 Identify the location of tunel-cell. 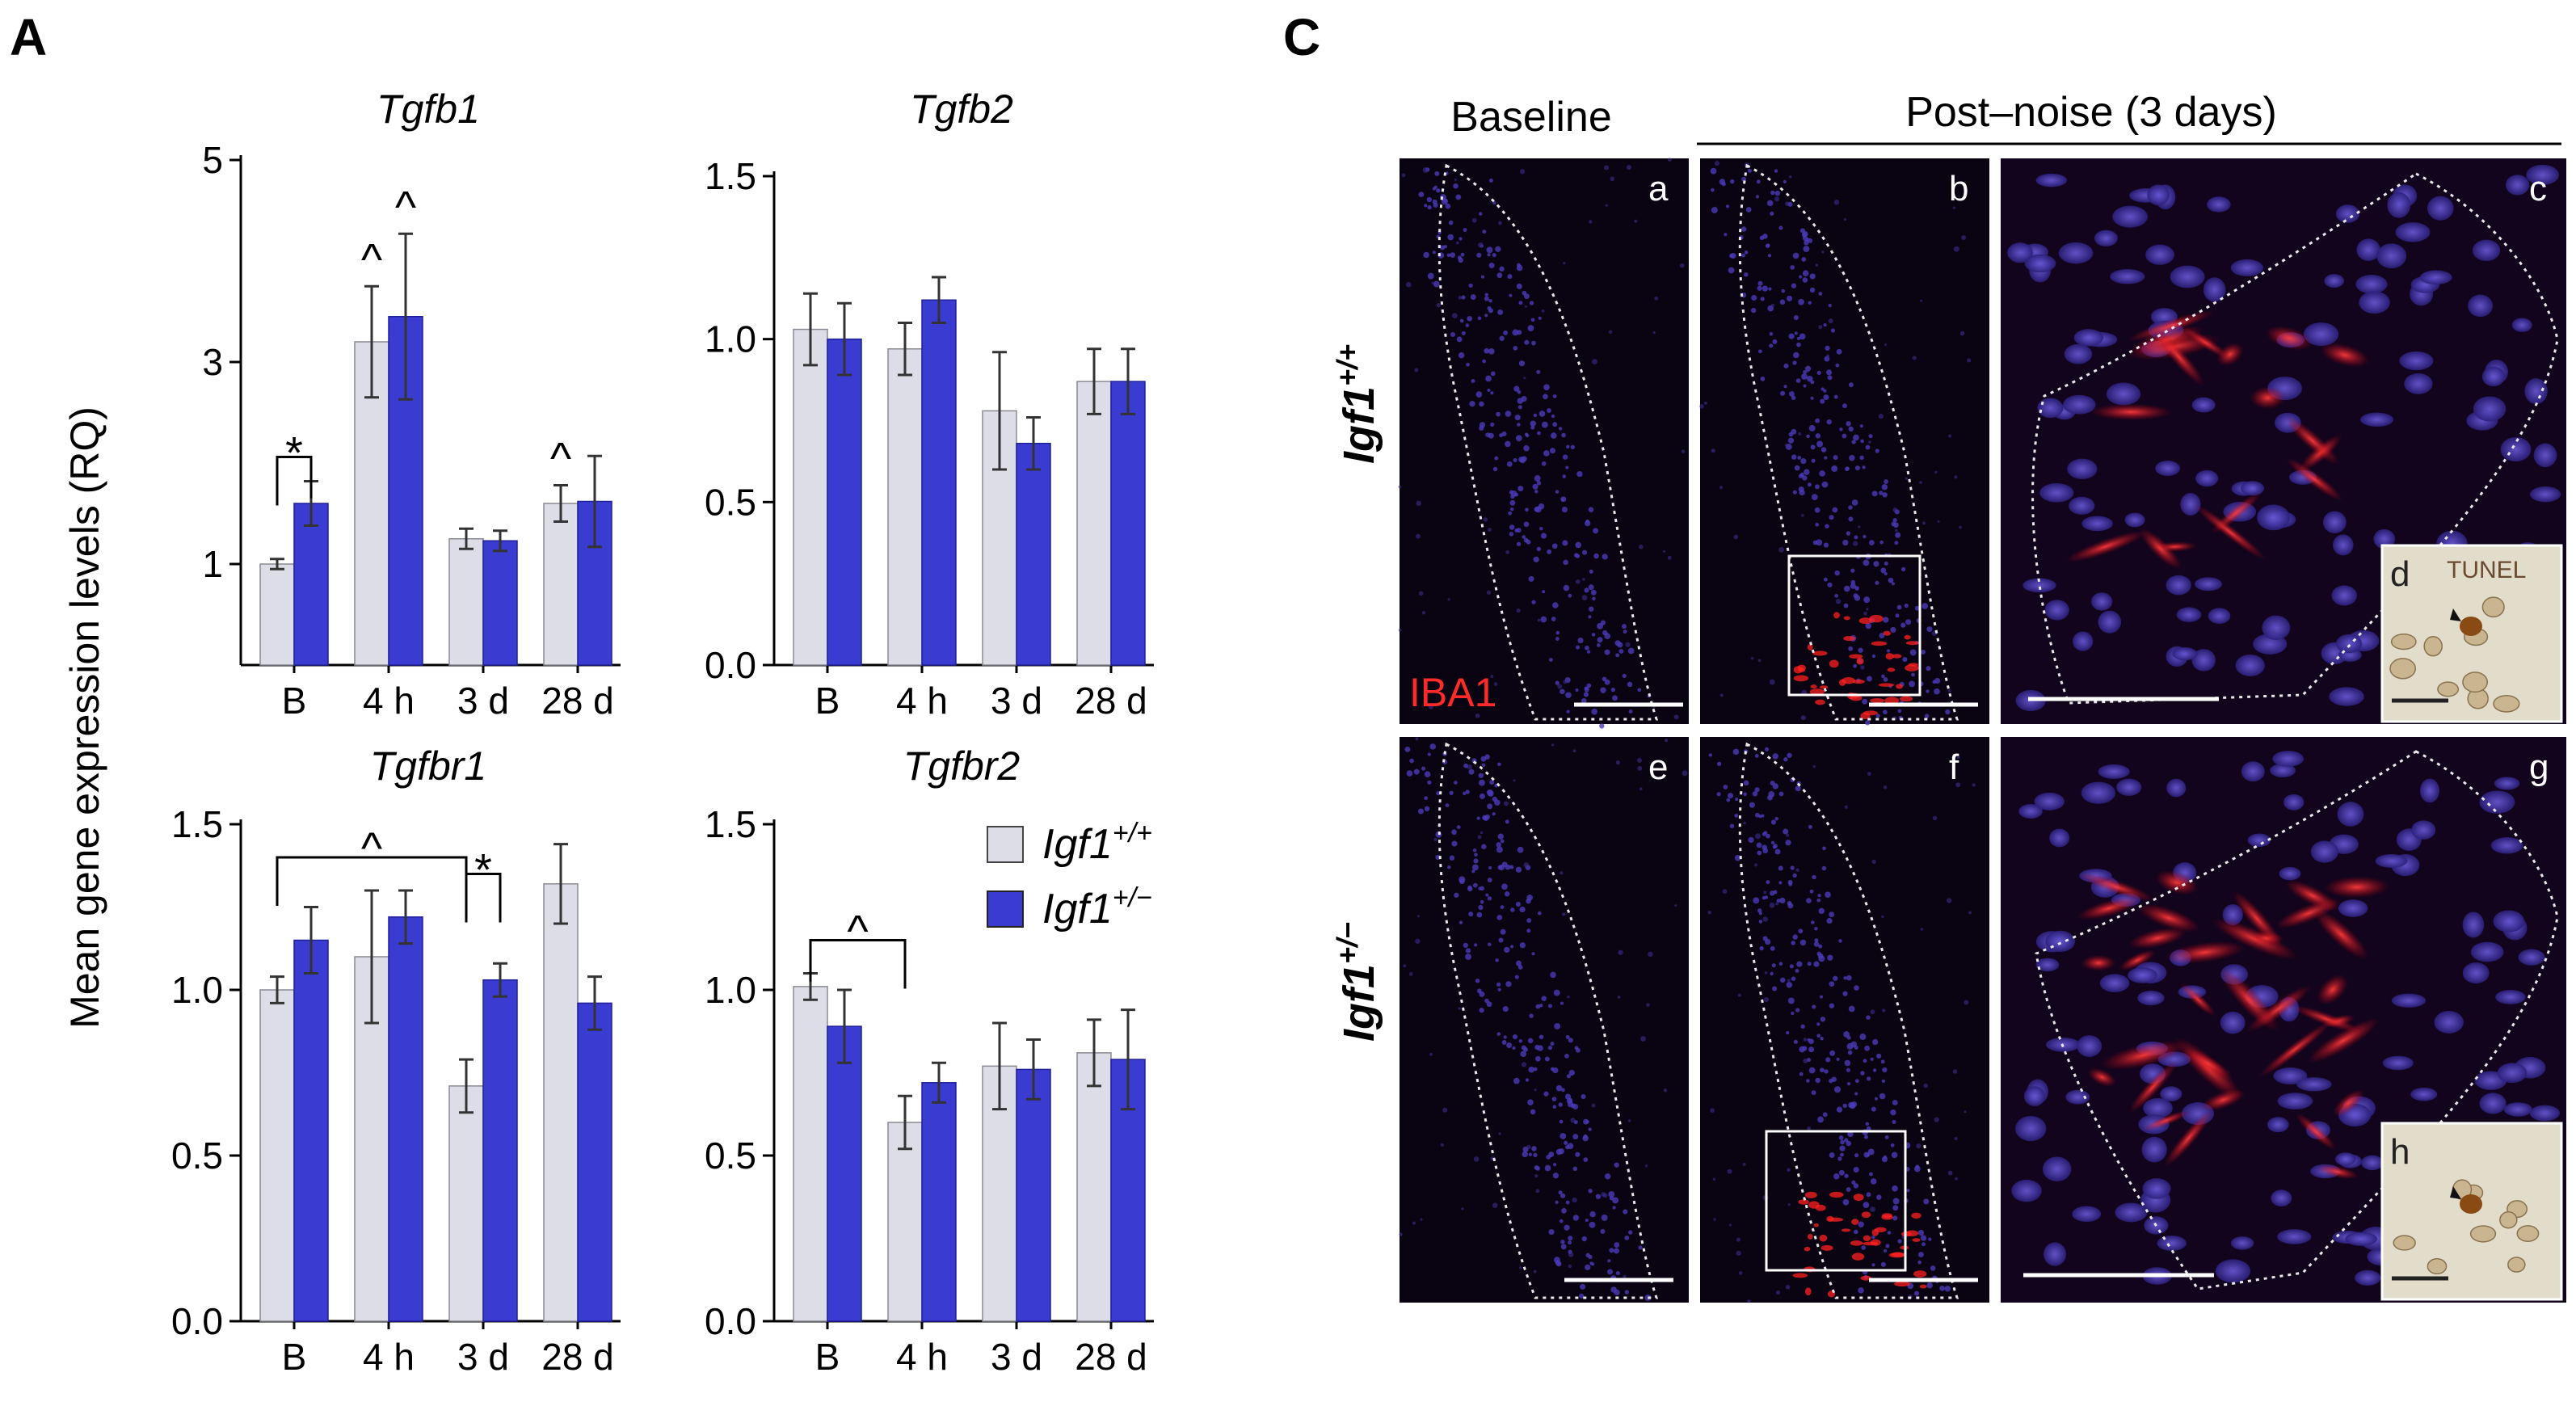
(2475, 682).